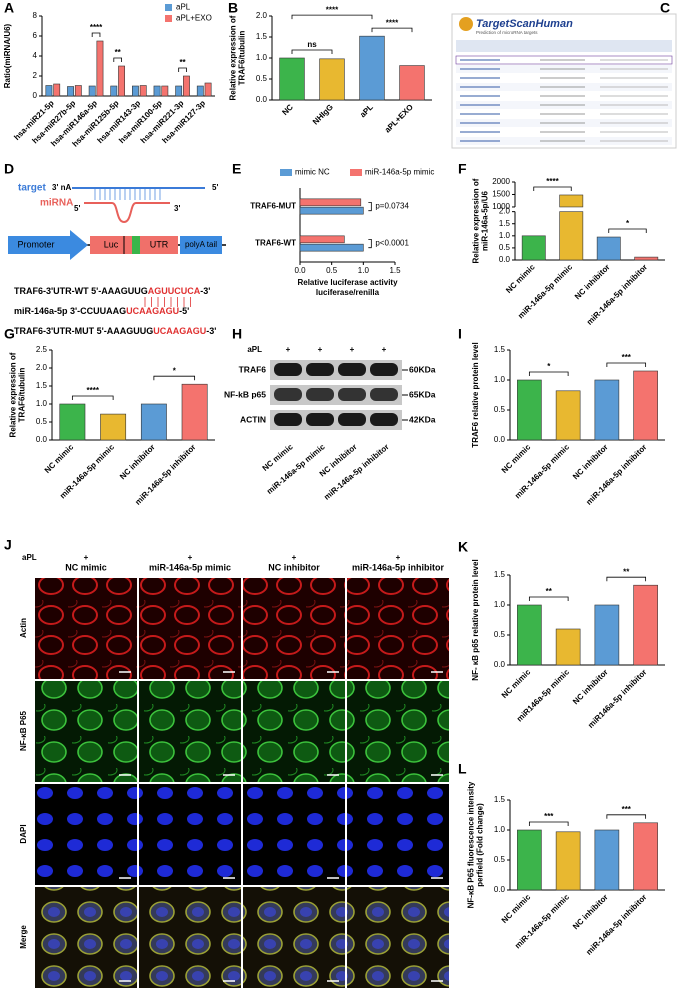  I want to click on column-label: NC inhibitor, so click(294, 567).